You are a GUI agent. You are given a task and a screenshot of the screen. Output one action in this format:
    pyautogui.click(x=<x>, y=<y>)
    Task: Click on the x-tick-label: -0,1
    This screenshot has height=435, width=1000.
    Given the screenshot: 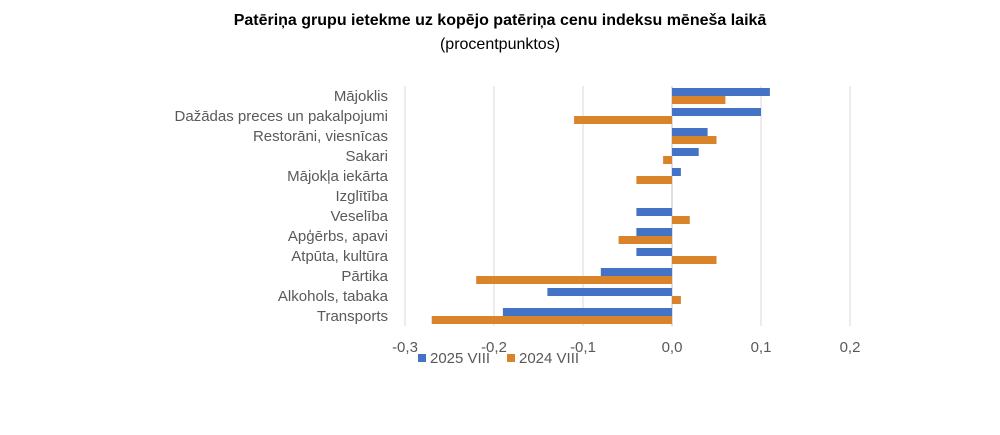 What is the action you would take?
    pyautogui.click(x=583, y=347)
    